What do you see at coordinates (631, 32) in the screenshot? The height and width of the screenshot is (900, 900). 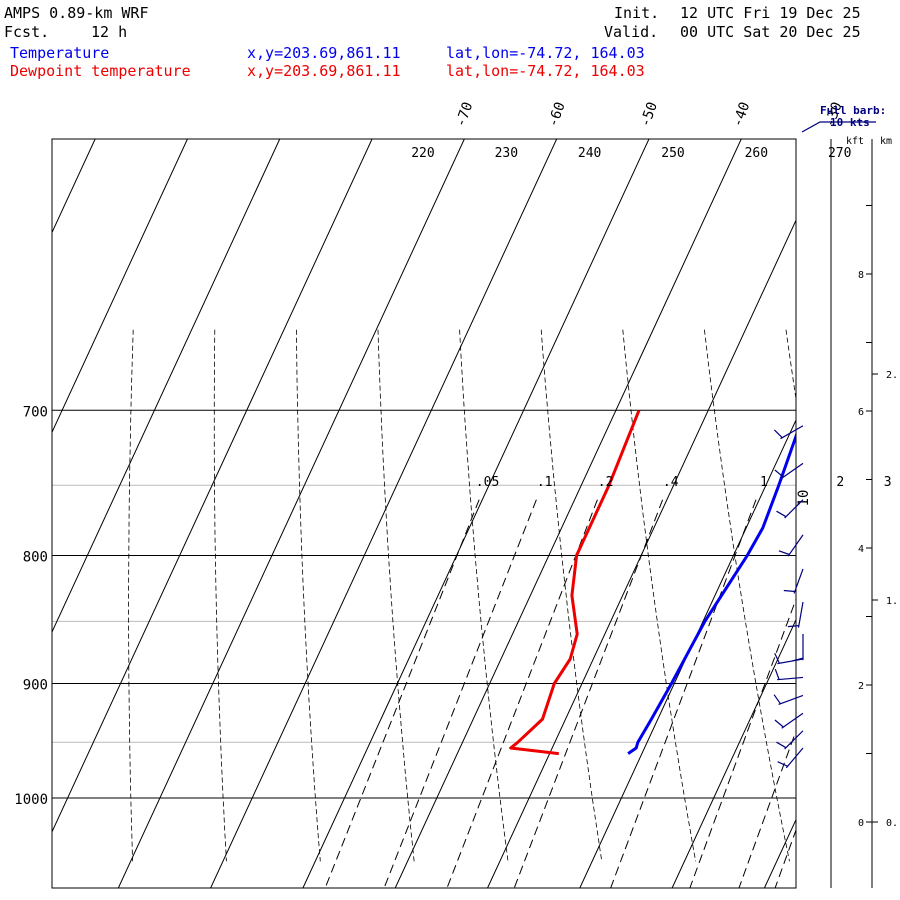 I see `valid-label: Valid.` at bounding box center [631, 32].